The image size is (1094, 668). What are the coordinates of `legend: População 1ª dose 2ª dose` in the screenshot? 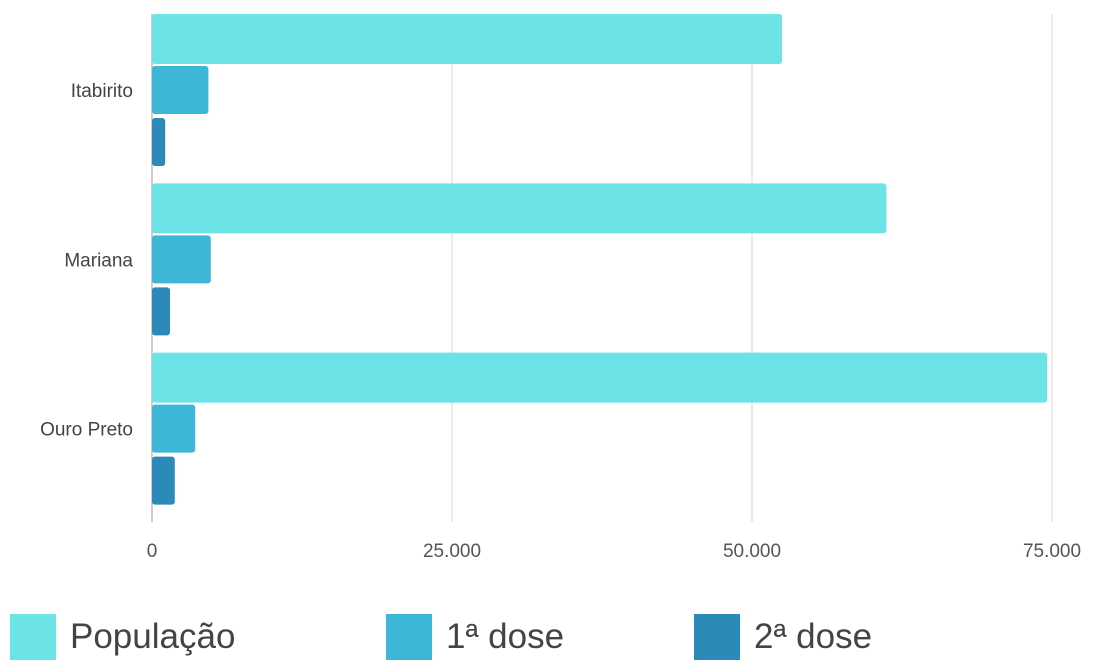 It's located at (550, 641).